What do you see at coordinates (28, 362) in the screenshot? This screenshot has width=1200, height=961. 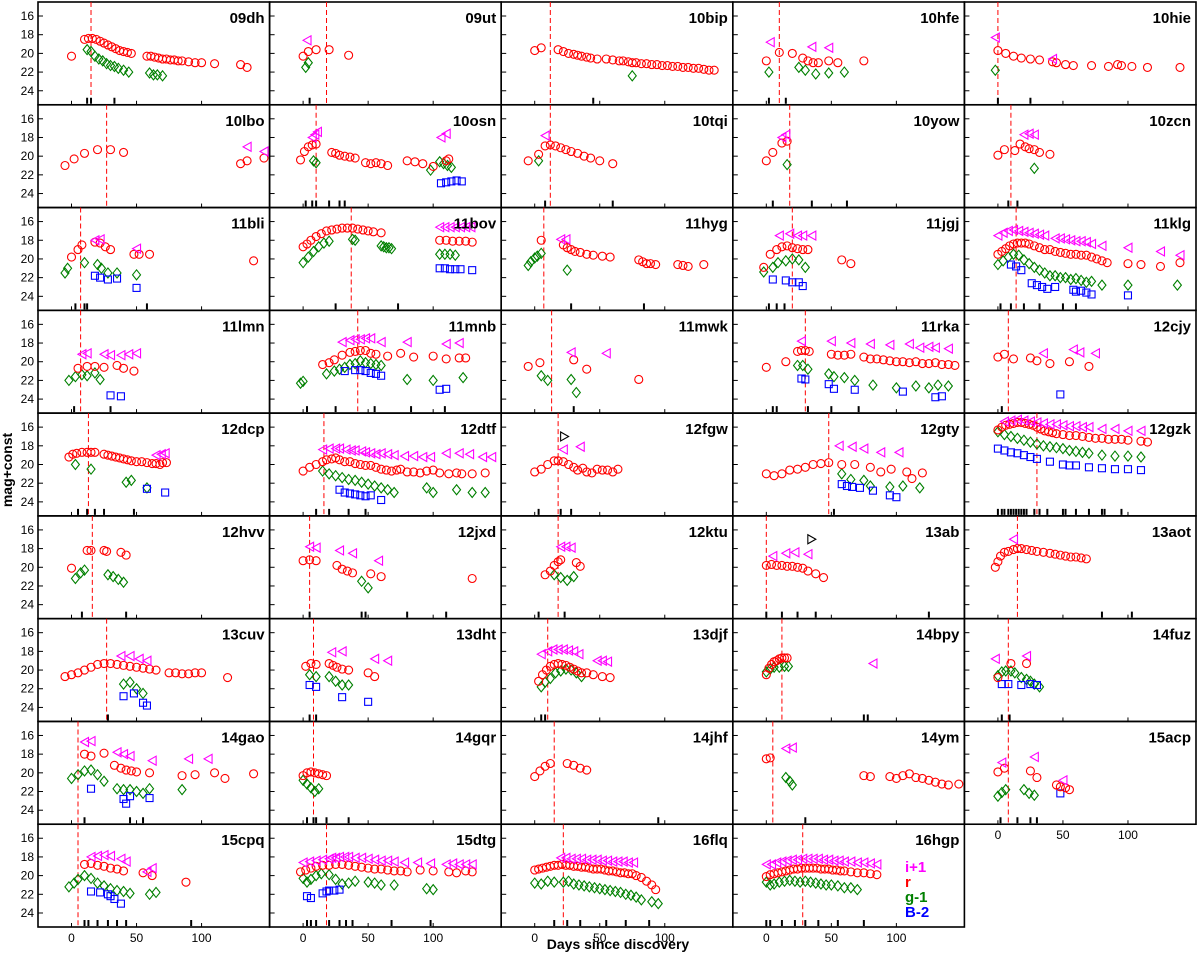 I see `y-tick-label: 20` at bounding box center [28, 362].